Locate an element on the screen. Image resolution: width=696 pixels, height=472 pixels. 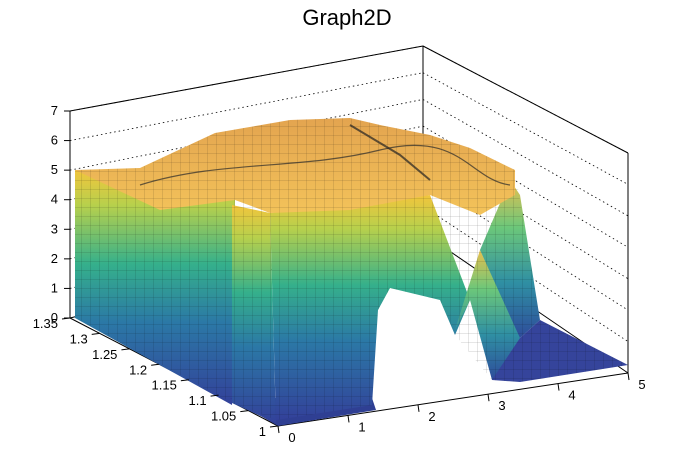
y-axis-ticks: 1 1.05 1.1 1.15 1.2 1.25 1.3 1.35 is located at coordinates (156, 377).